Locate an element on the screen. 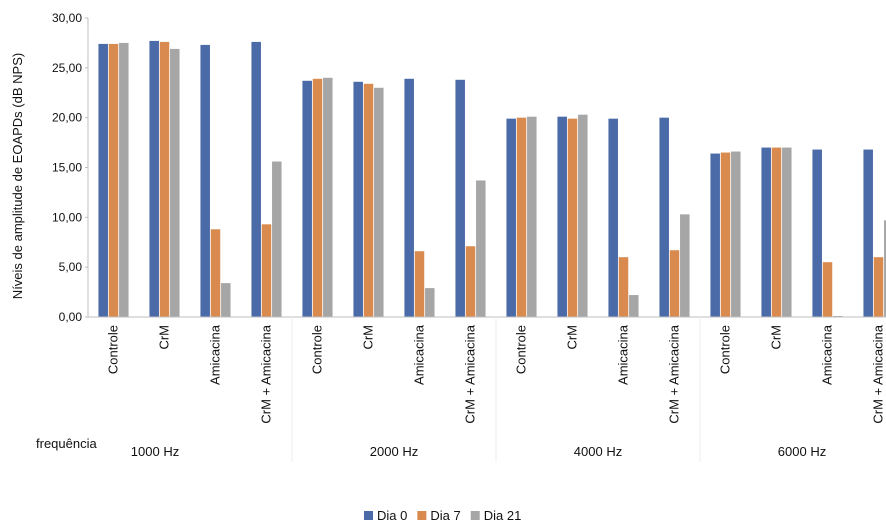 The width and height of the screenshot is (886, 532). y-tick-label: 0,00 is located at coordinates (71, 317).